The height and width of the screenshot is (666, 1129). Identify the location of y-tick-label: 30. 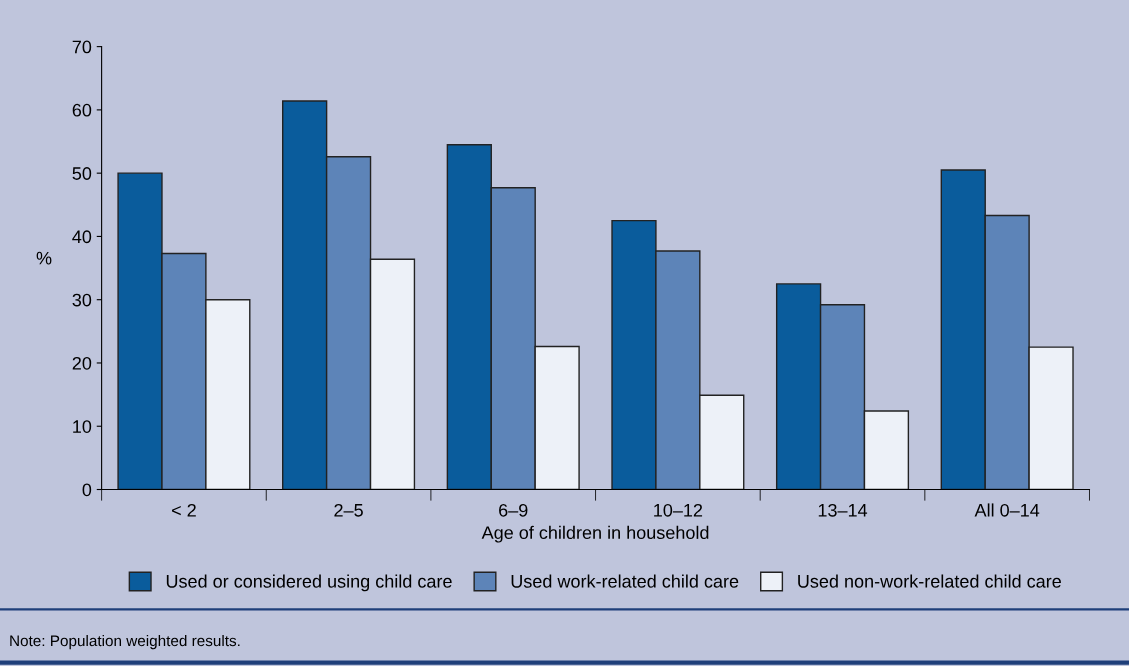
(82, 300).